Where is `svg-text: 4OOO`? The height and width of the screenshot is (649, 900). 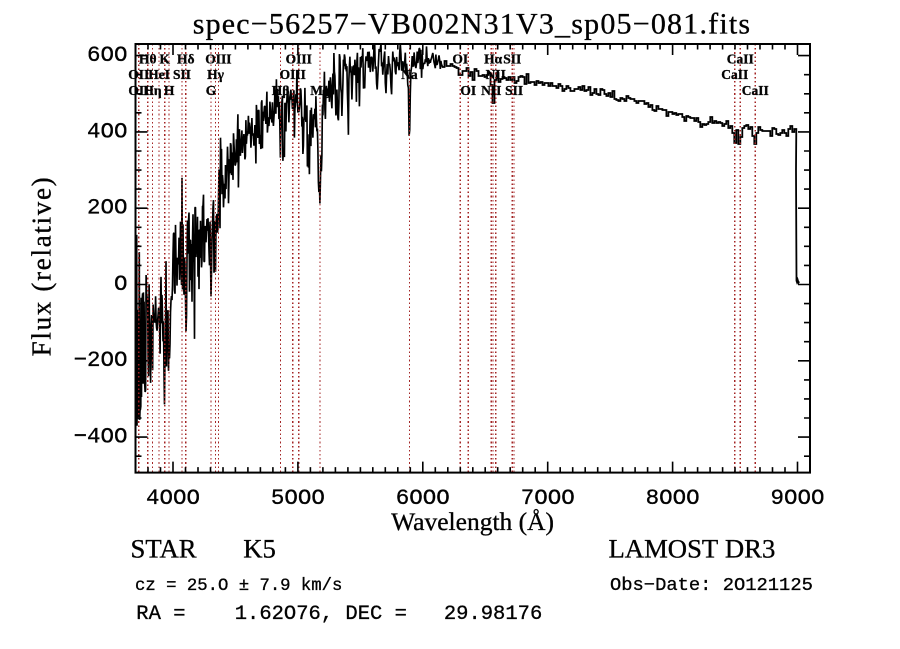 svg-text: 4OOO is located at coordinates (173, 498).